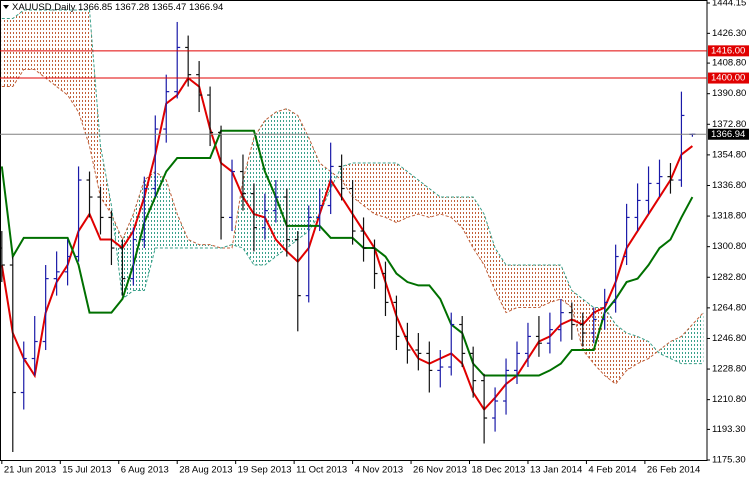 Image resolution: width=749 pixels, height=477 pixels. I want to click on y-tick-label: 1408.80, so click(729, 63).